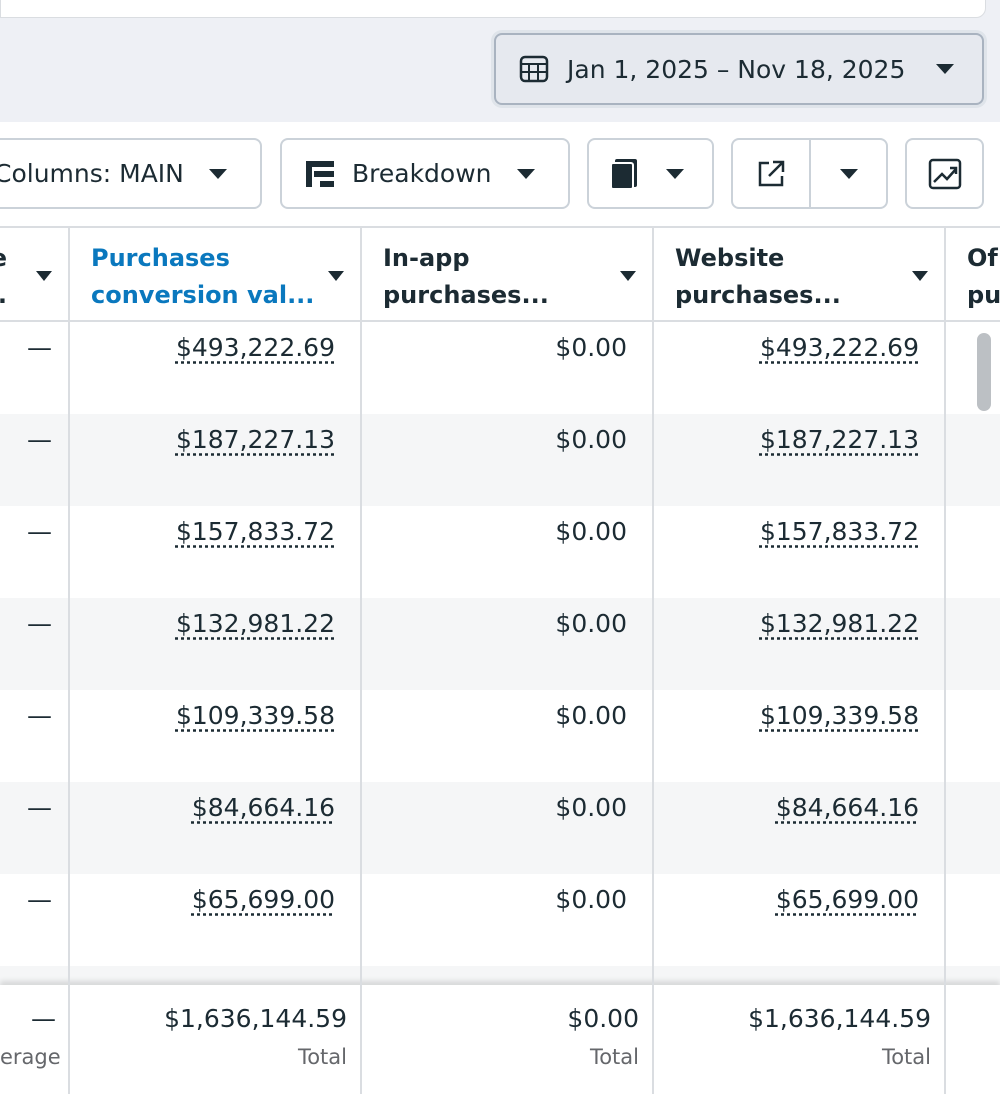 The width and height of the screenshot is (1000, 1094). I want to click on breakdown-button: Breakdown, so click(425, 173).